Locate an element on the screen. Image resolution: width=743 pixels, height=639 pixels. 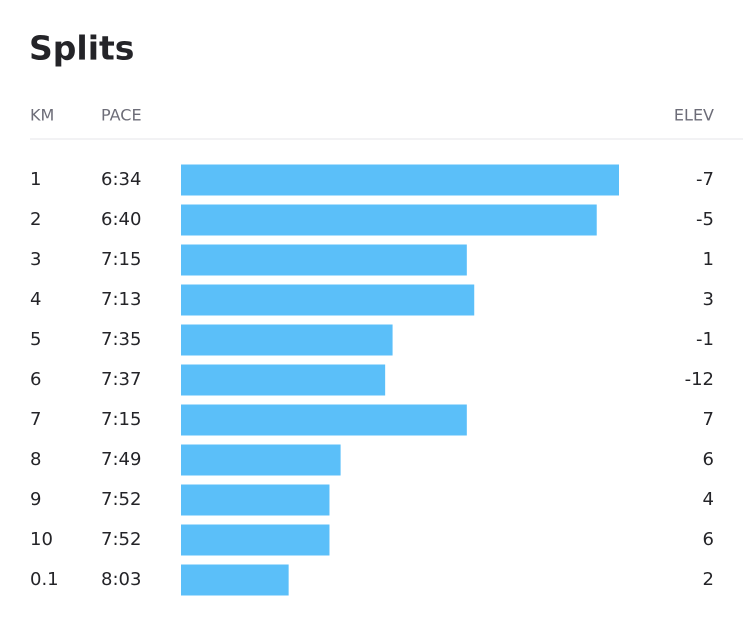
title: Splits is located at coordinates (81, 48).